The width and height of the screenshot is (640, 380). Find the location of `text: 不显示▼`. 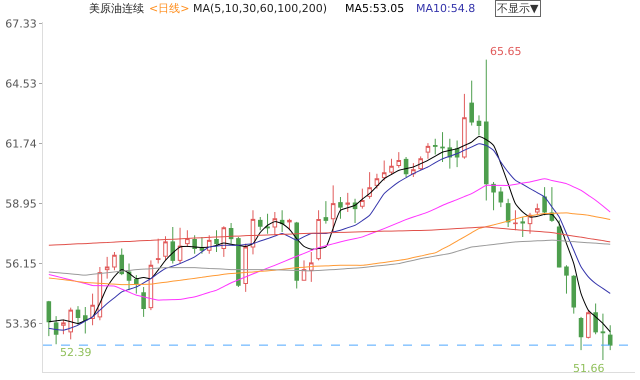

text: 不显示▼ is located at coordinates (518, 8).